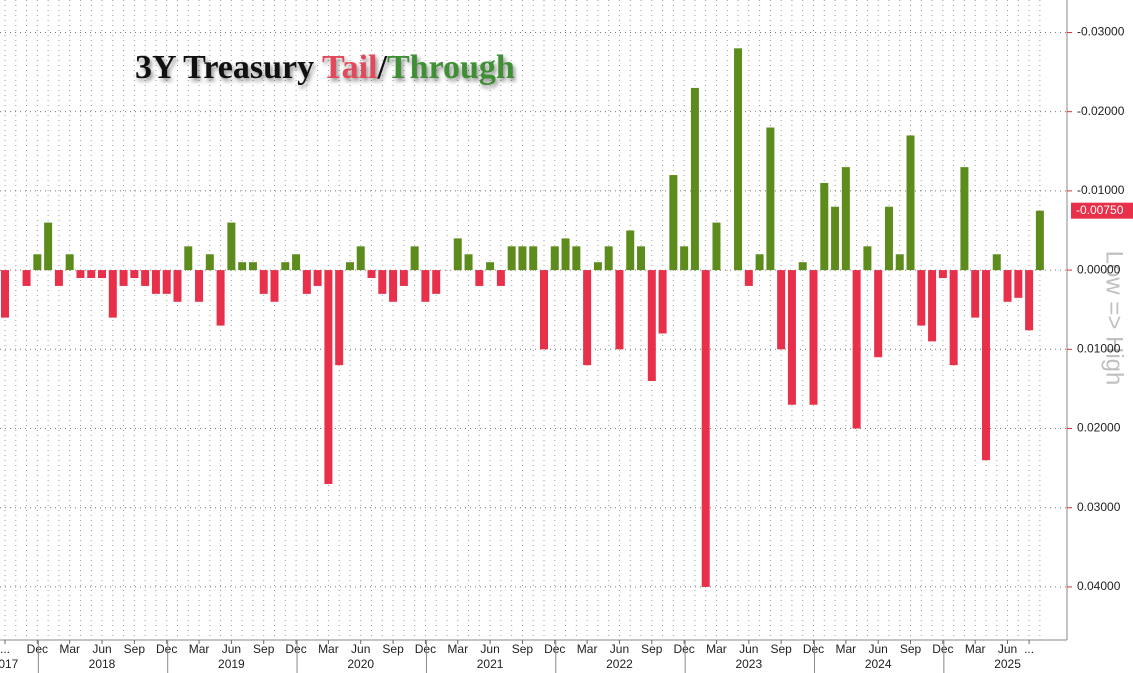 The height and width of the screenshot is (673, 1133). Describe the element at coordinates (1101, 111) in the screenshot. I see `y-tick-label: -0.02000` at that location.